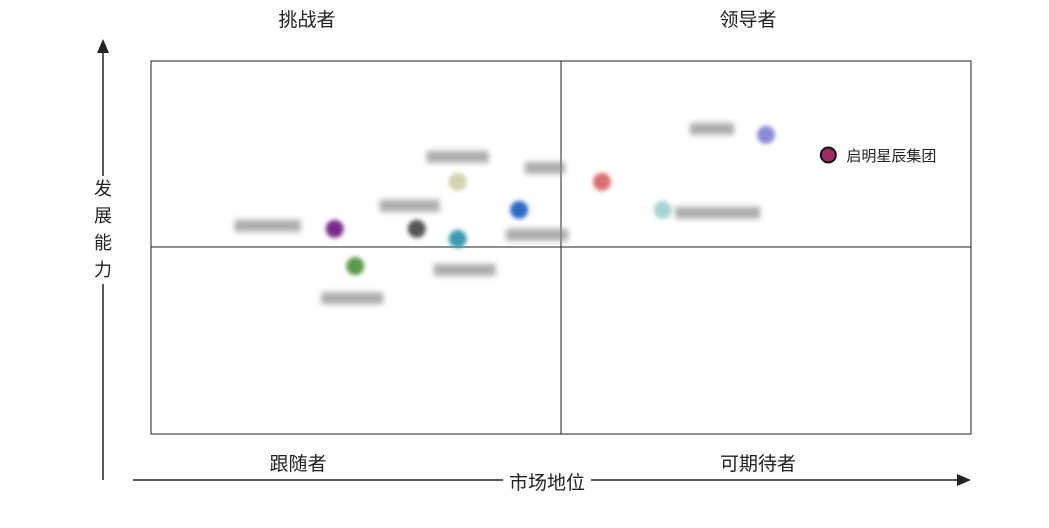  What do you see at coordinates (103, 46) in the screenshot?
I see `y-arrowhead` at bounding box center [103, 46].